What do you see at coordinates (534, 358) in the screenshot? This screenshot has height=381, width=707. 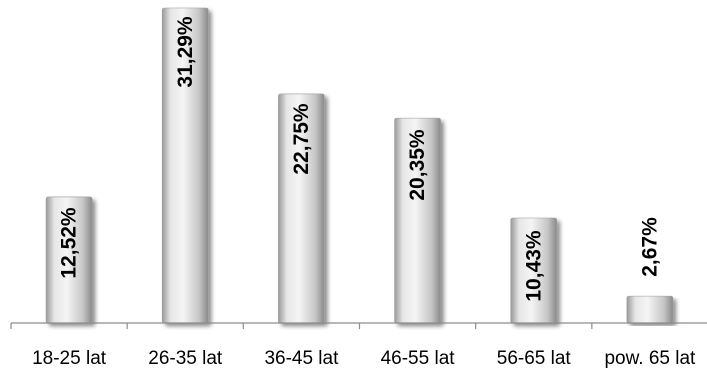 I see `x-tick-label-4: 56-65 lat` at bounding box center [534, 358].